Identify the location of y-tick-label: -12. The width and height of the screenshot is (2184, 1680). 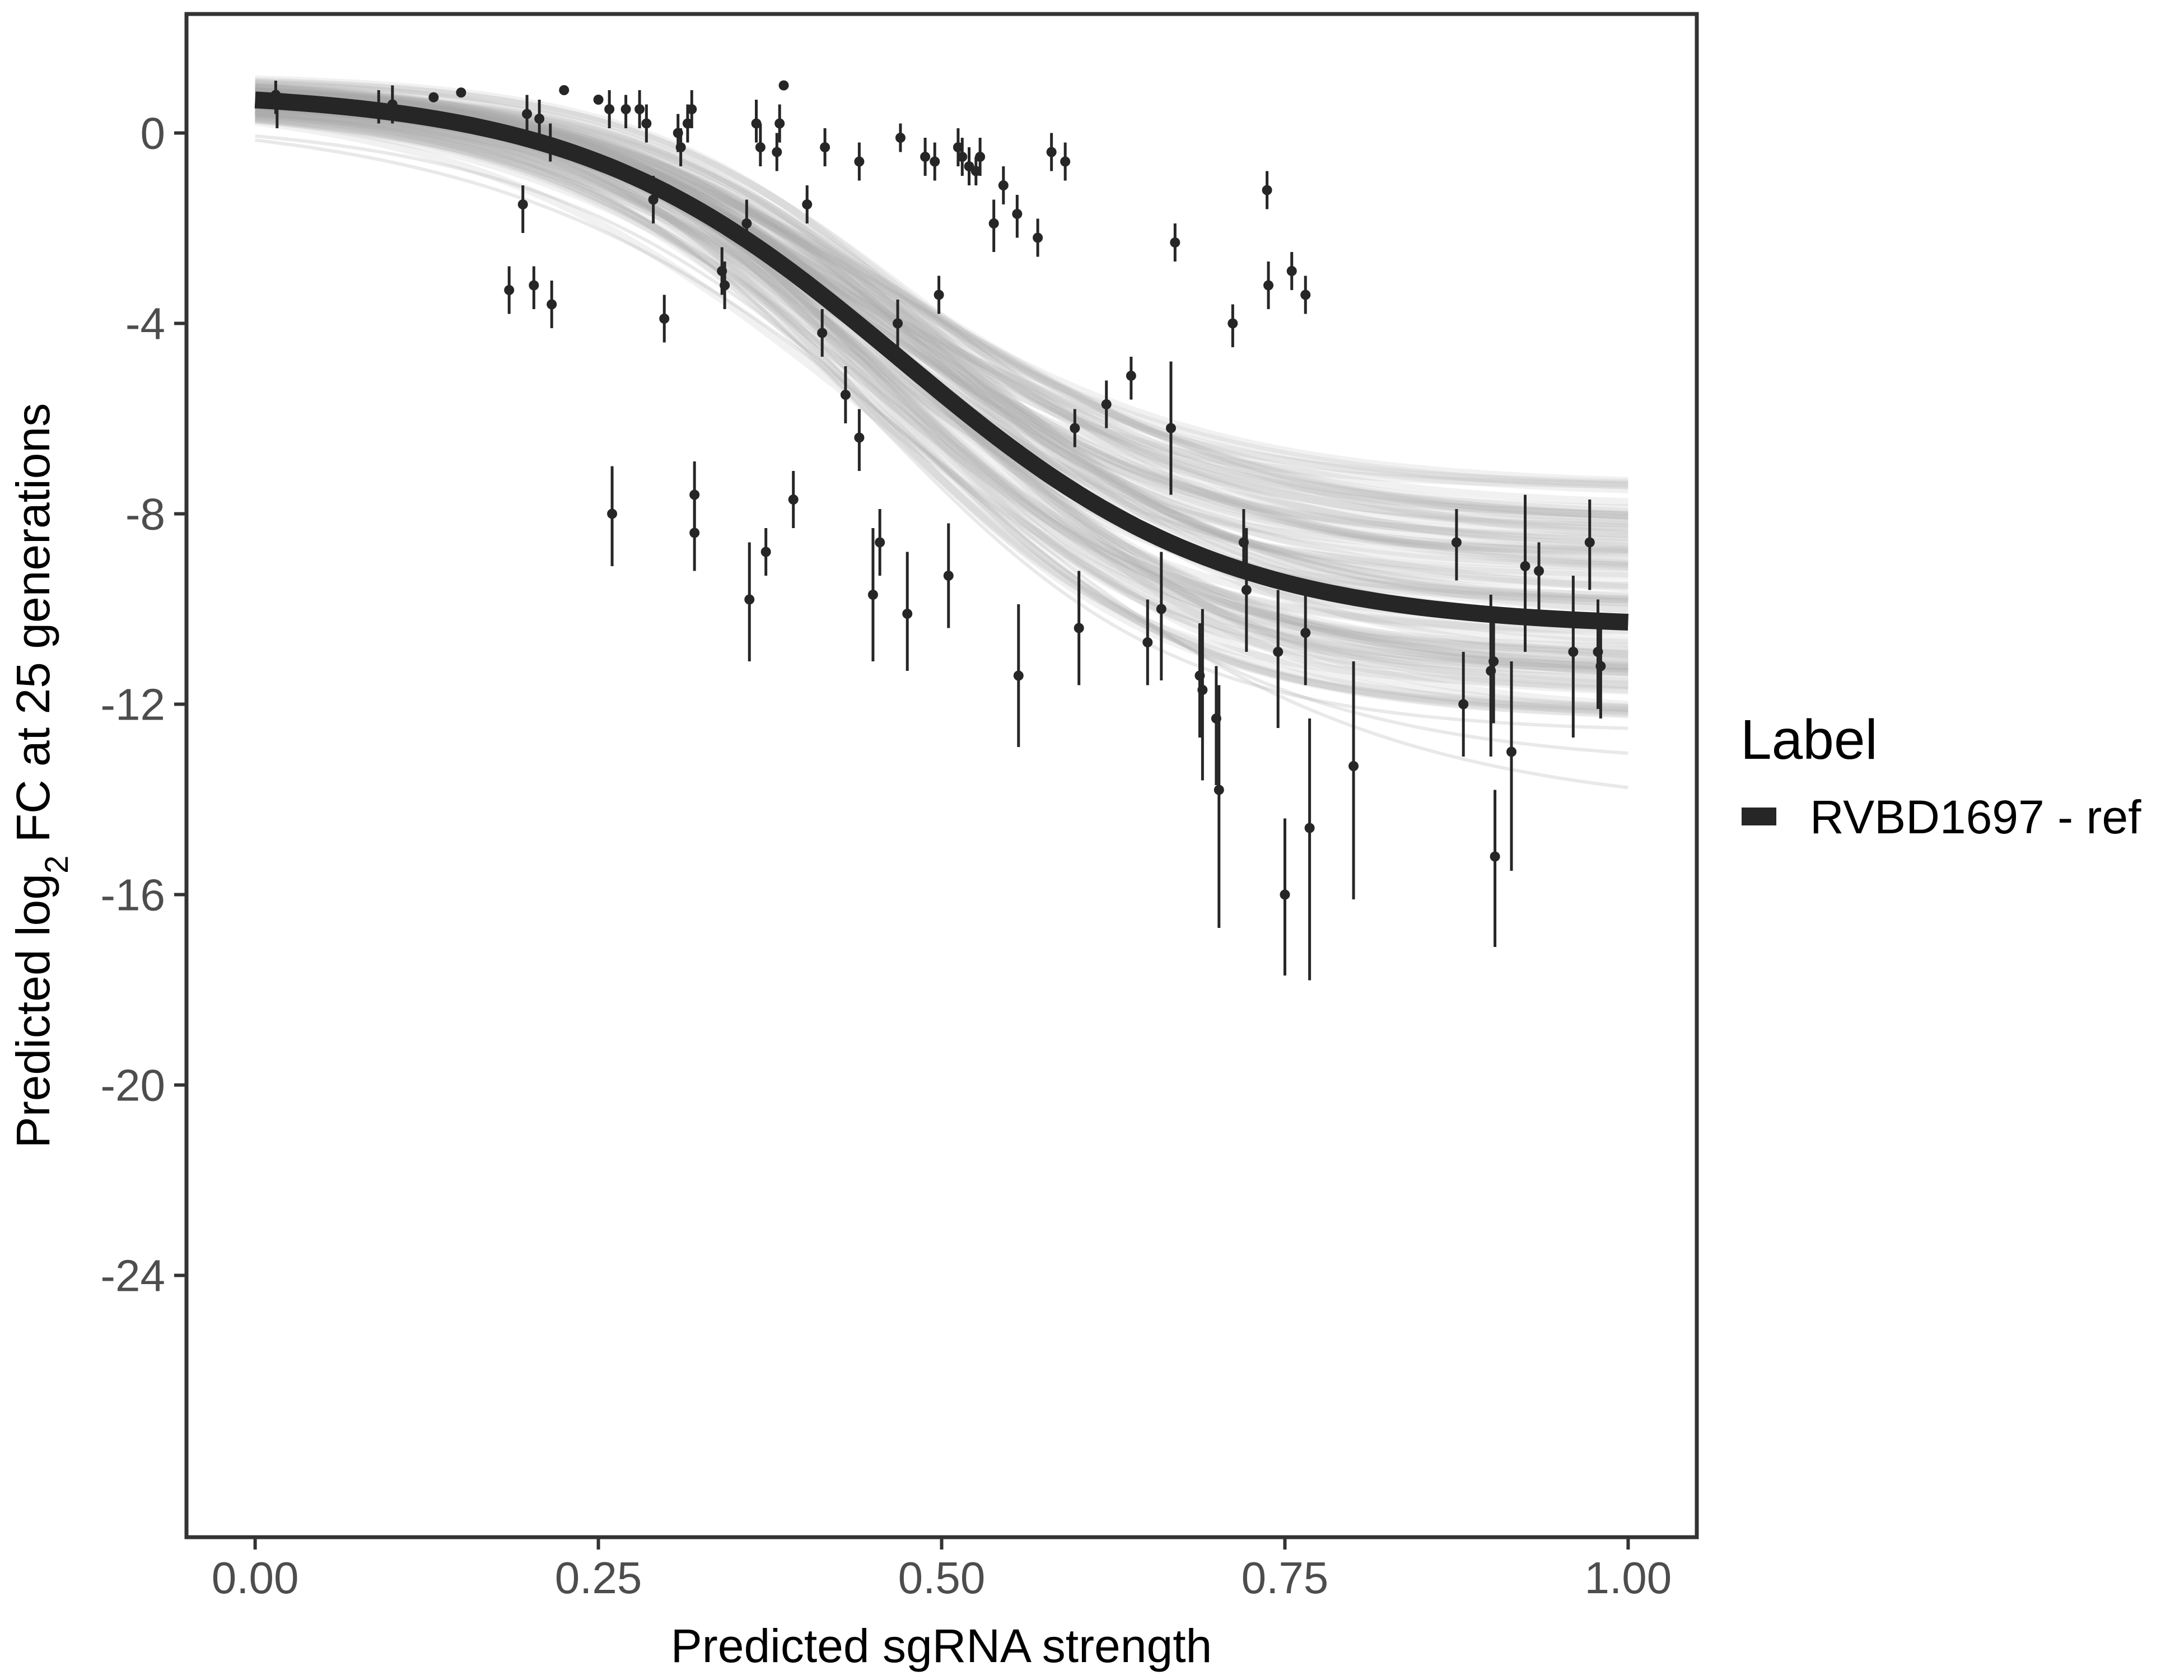
(133, 705).